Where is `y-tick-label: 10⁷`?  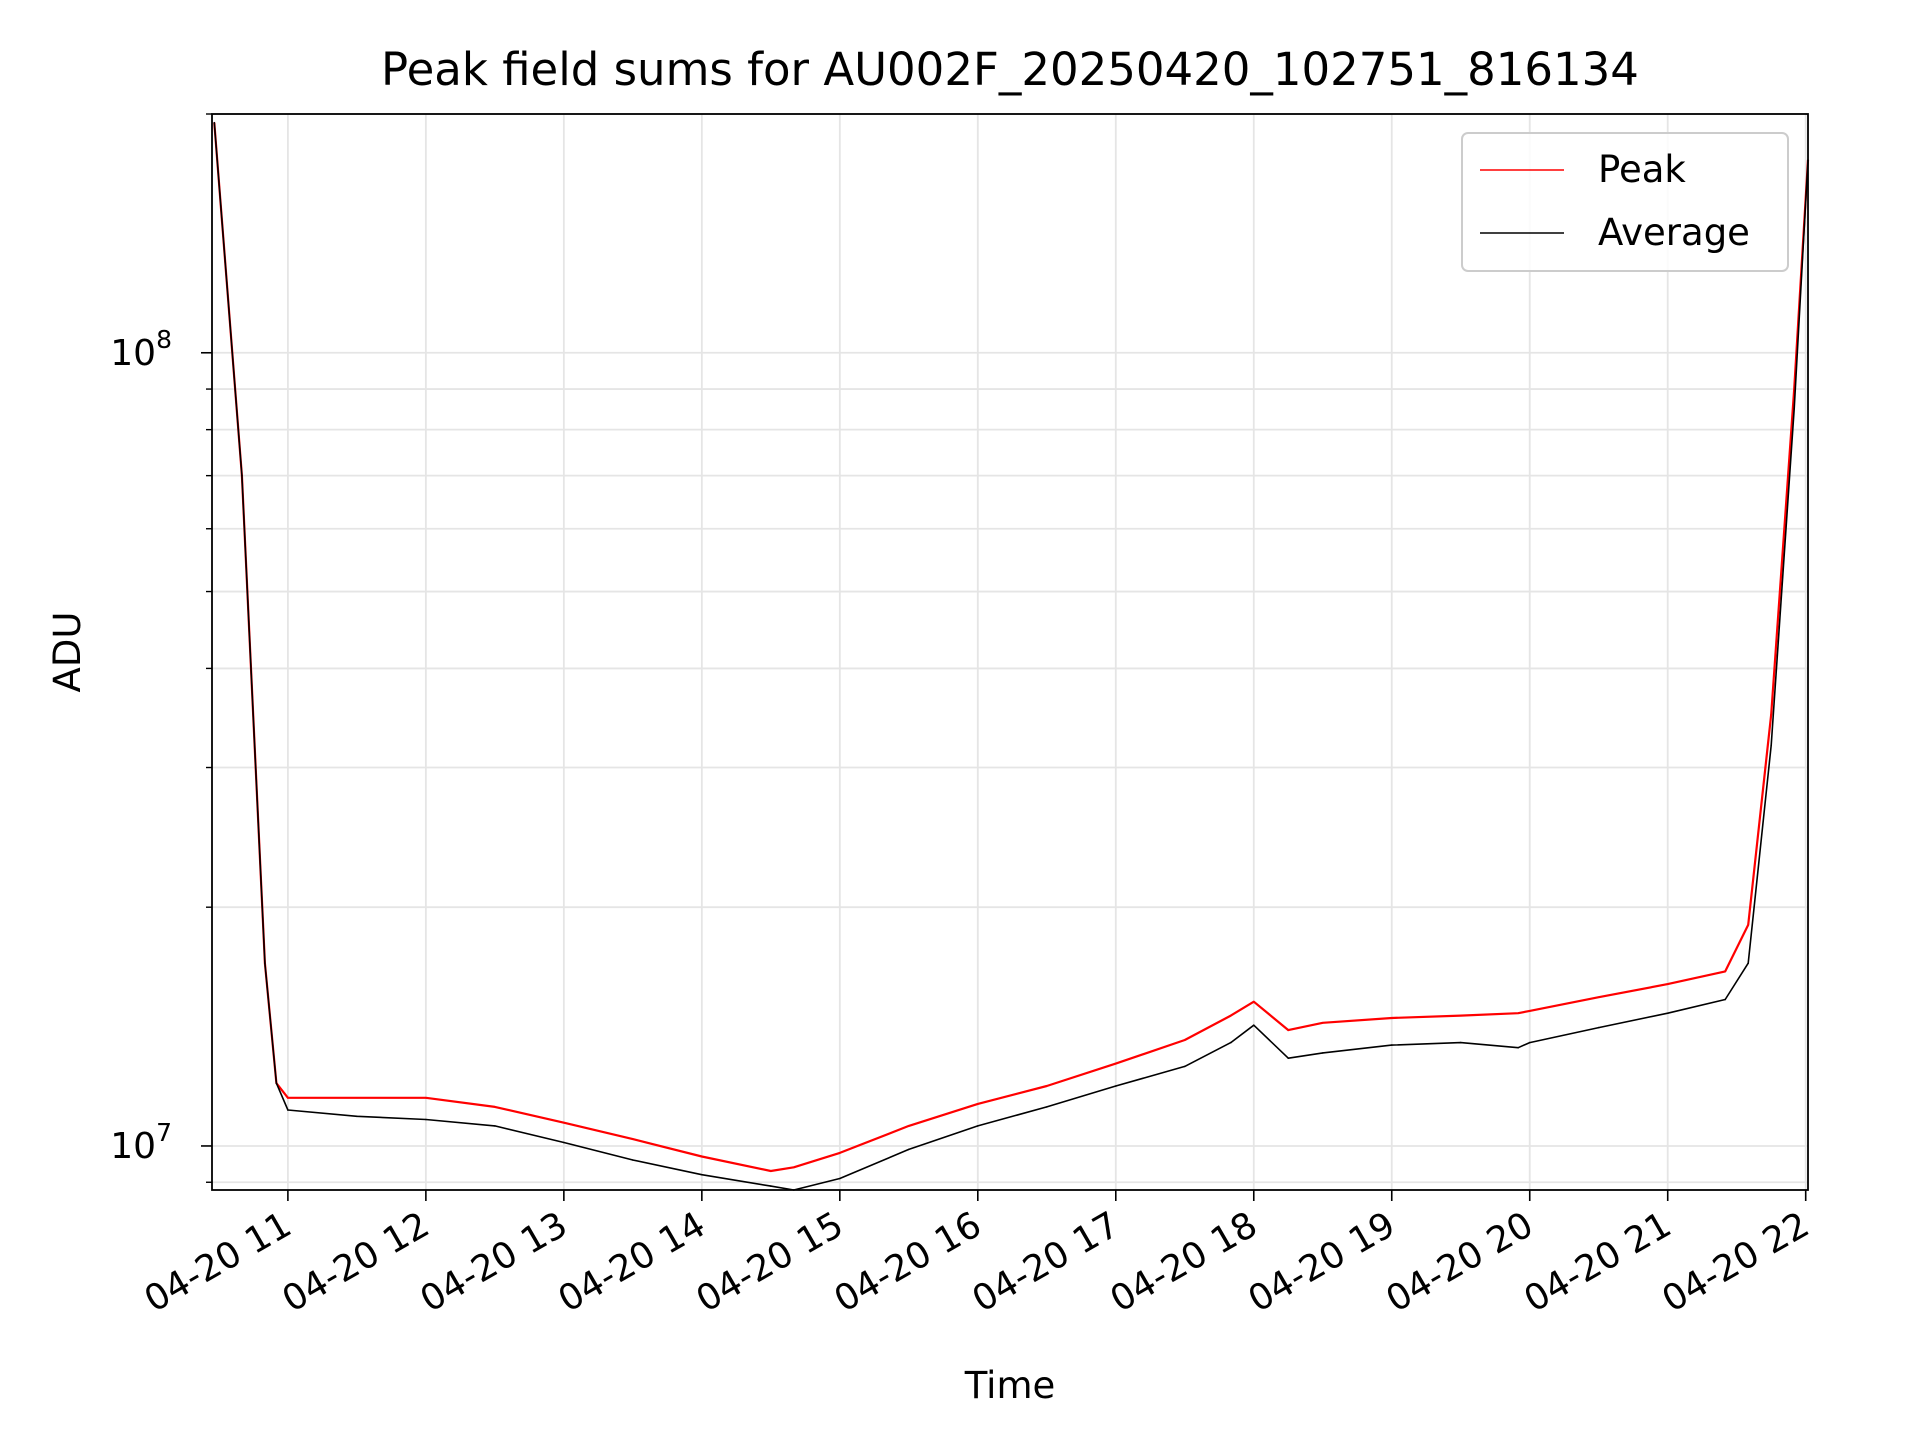
y-tick-label: 10⁷ is located at coordinates (141, 1142).